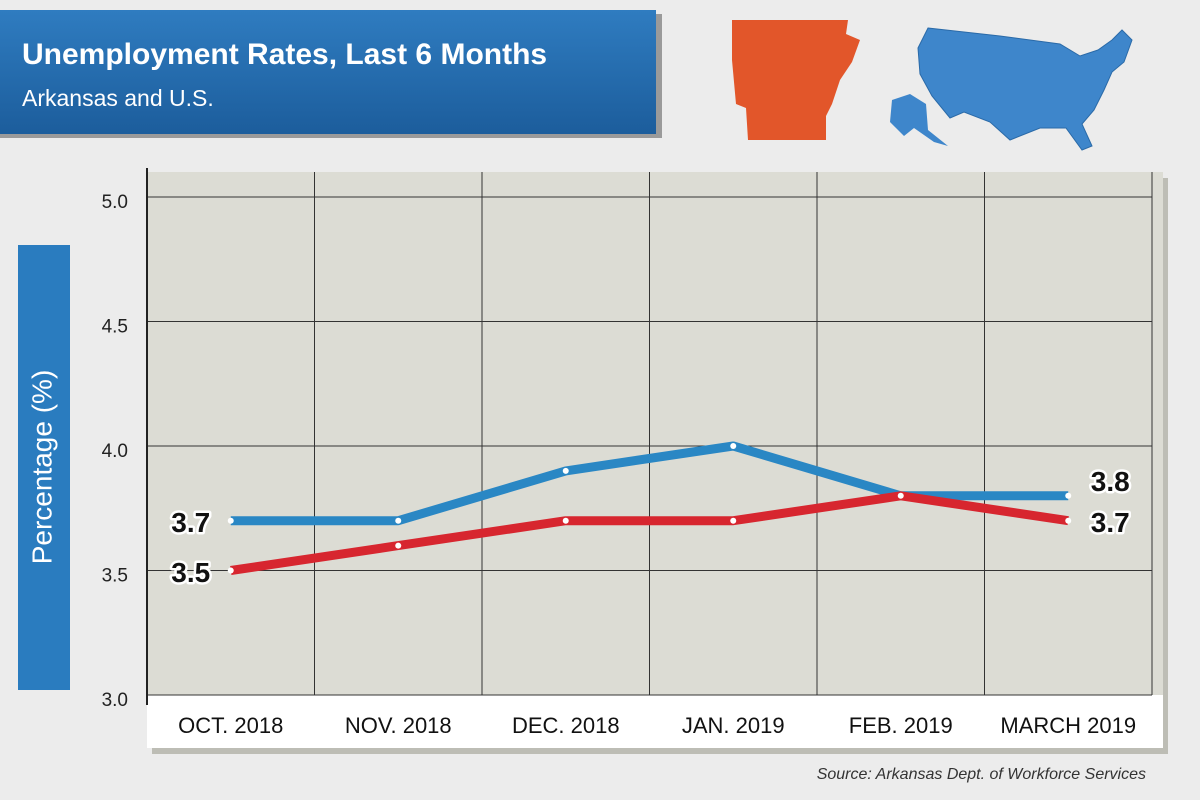 The image size is (1200, 800). I want to click on x-tick-label: OCT. 2018, so click(230, 725).